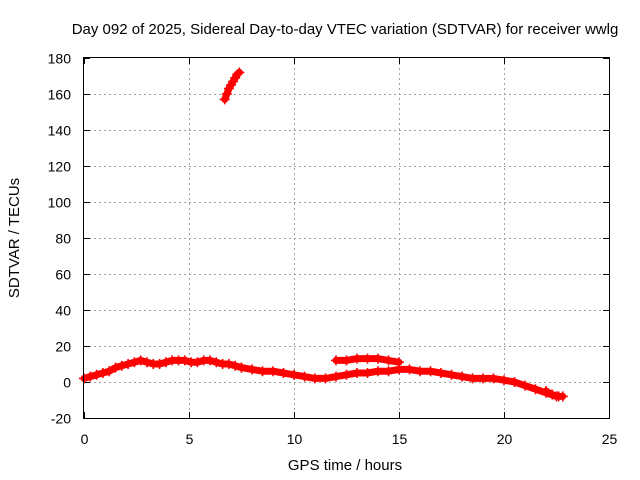 The image size is (640, 480). What do you see at coordinates (190, 439) in the screenshot?
I see `x-tick-label: 5` at bounding box center [190, 439].